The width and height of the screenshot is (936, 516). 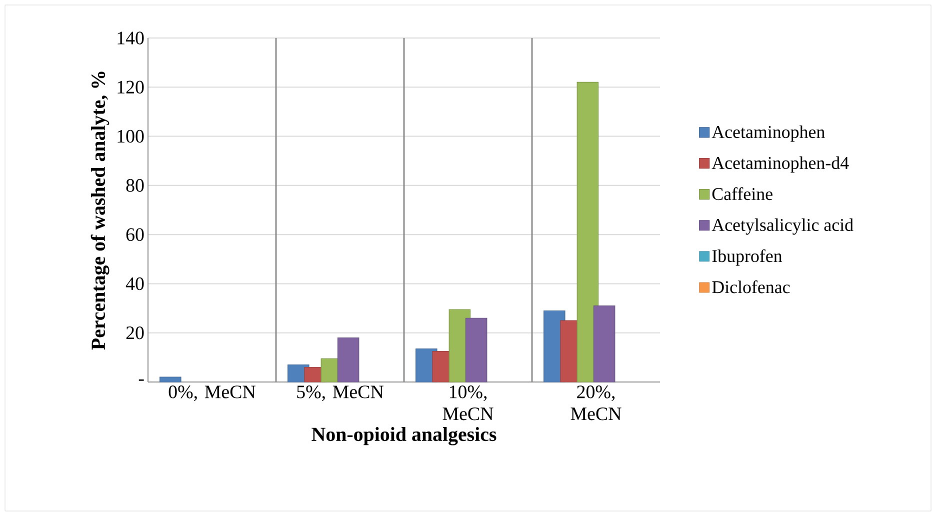 I want to click on legend-label: Acetaminophen-d4, so click(x=780, y=164).